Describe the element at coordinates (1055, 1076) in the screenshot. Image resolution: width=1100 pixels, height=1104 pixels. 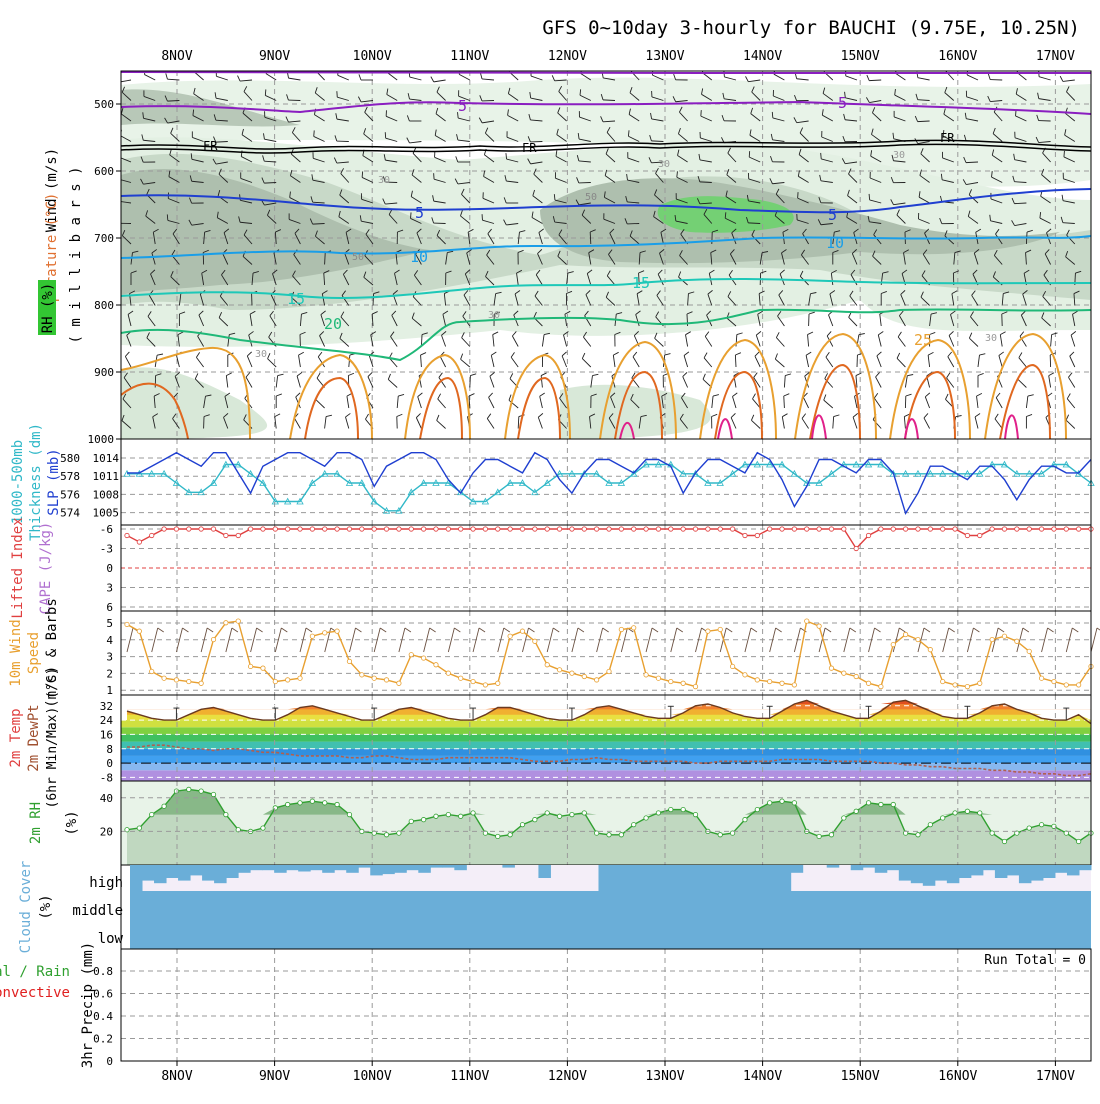
I see `date-bottom-17NOV: 17NOV` at that location.